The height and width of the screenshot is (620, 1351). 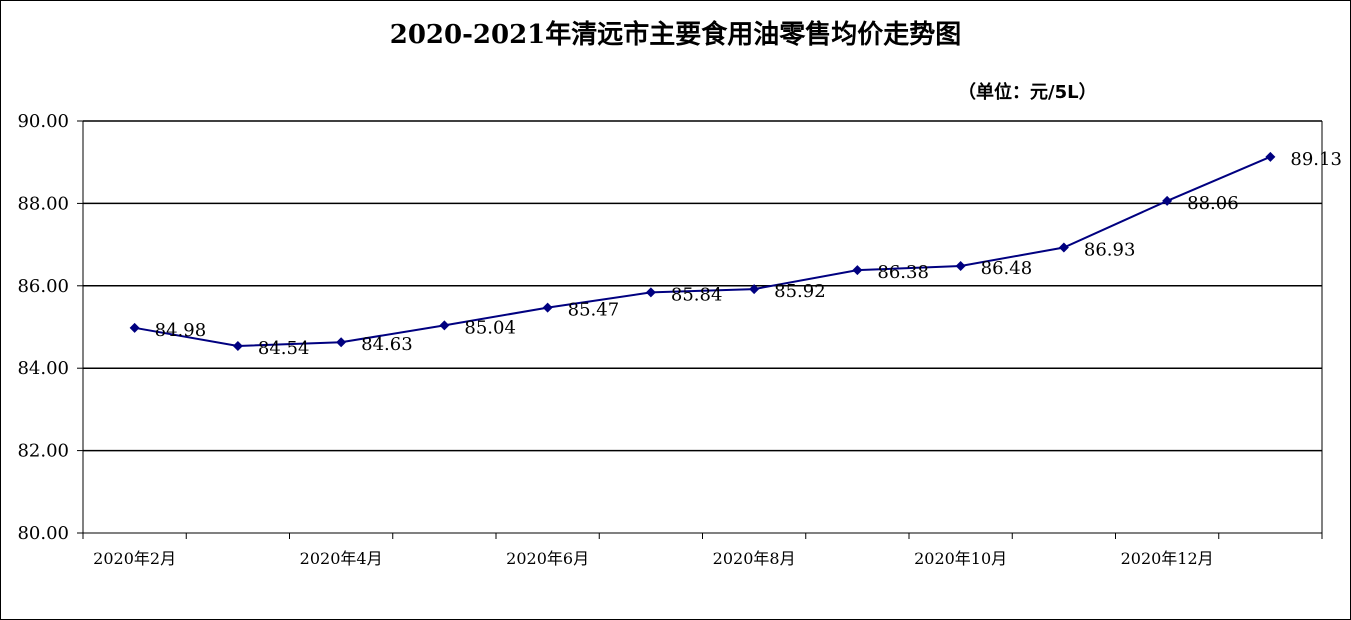 What do you see at coordinates (134, 558) in the screenshot?
I see `x-tick-label: 2020年2月` at bounding box center [134, 558].